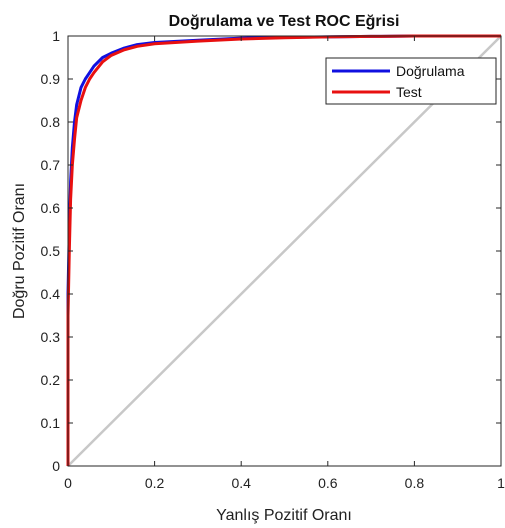  Describe the element at coordinates (241, 483) in the screenshot. I see `x-tick-label: 0.4` at that location.